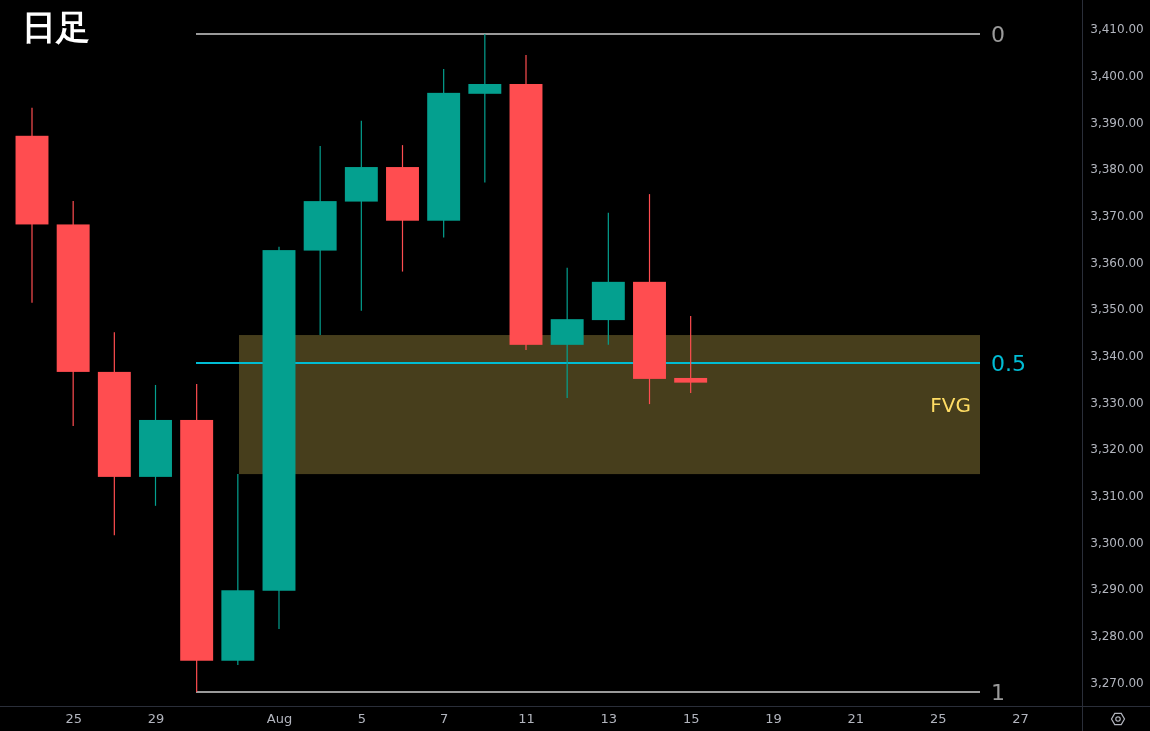 The image size is (1150, 731). Describe the element at coordinates (1117, 542) in the screenshot. I see `y-tick-label: 3,300.00` at that location.